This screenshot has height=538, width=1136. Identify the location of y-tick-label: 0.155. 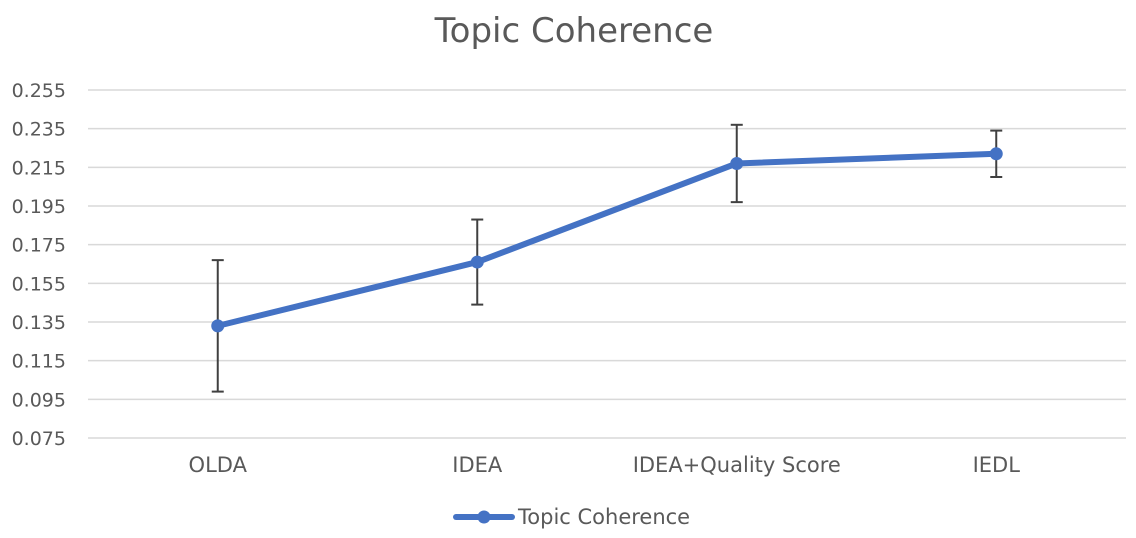
(39, 284).